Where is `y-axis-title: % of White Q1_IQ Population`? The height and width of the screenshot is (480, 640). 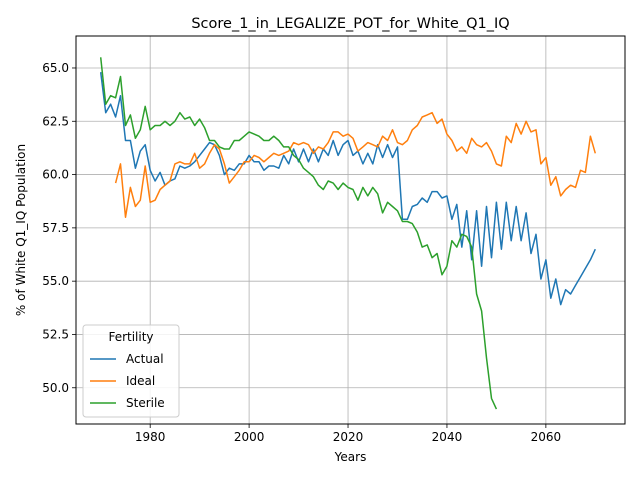
y-axis-title: % of White Q1_IQ Population is located at coordinates (21, 230).